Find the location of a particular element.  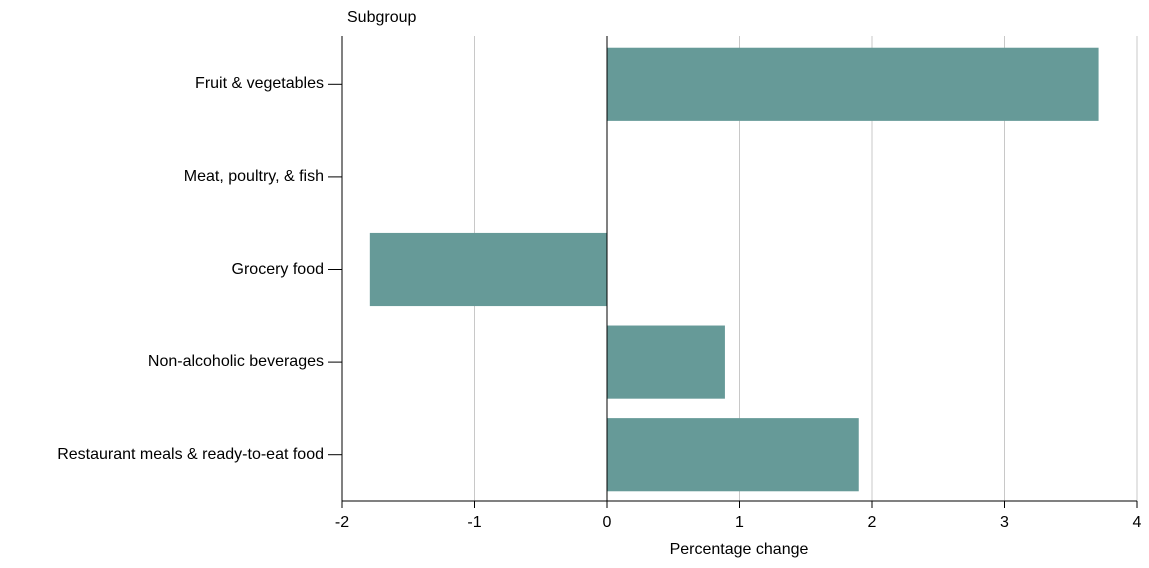

y-tick-label: Restaurant meals & ready-to-eat food is located at coordinates (190, 454).